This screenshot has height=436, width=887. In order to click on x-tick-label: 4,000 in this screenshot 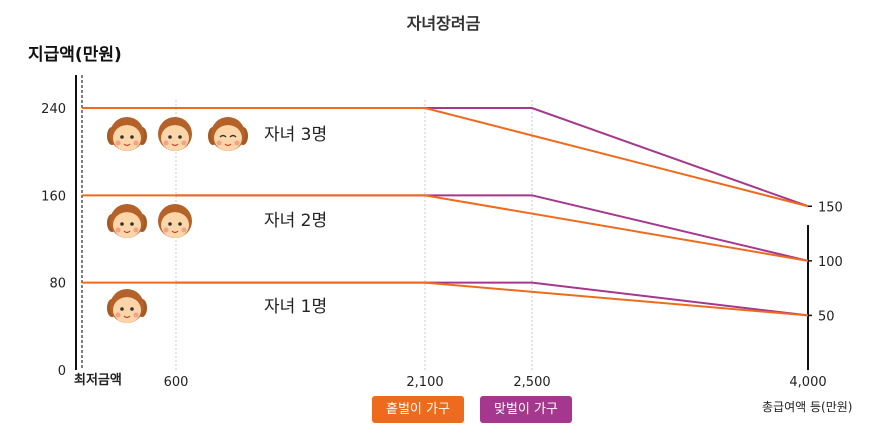, I will do `click(807, 382)`.